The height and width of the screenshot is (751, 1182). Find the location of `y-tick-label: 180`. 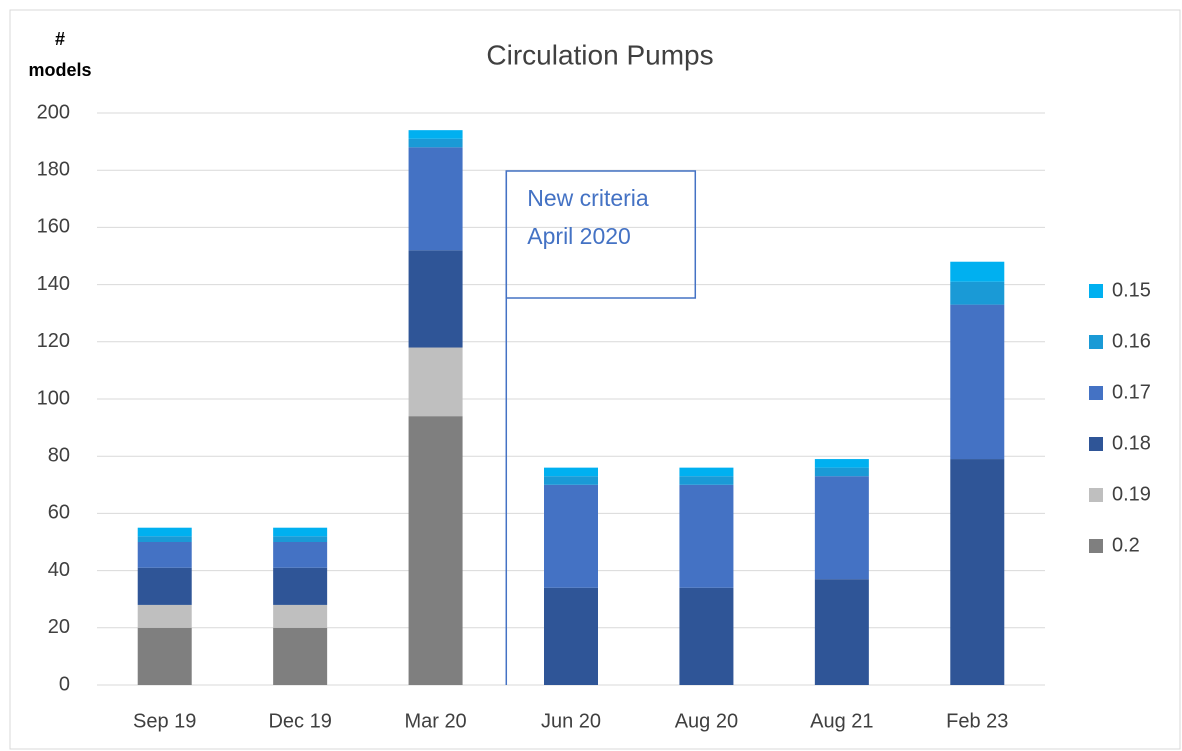

y-tick-label: 180 is located at coordinates (53, 169).